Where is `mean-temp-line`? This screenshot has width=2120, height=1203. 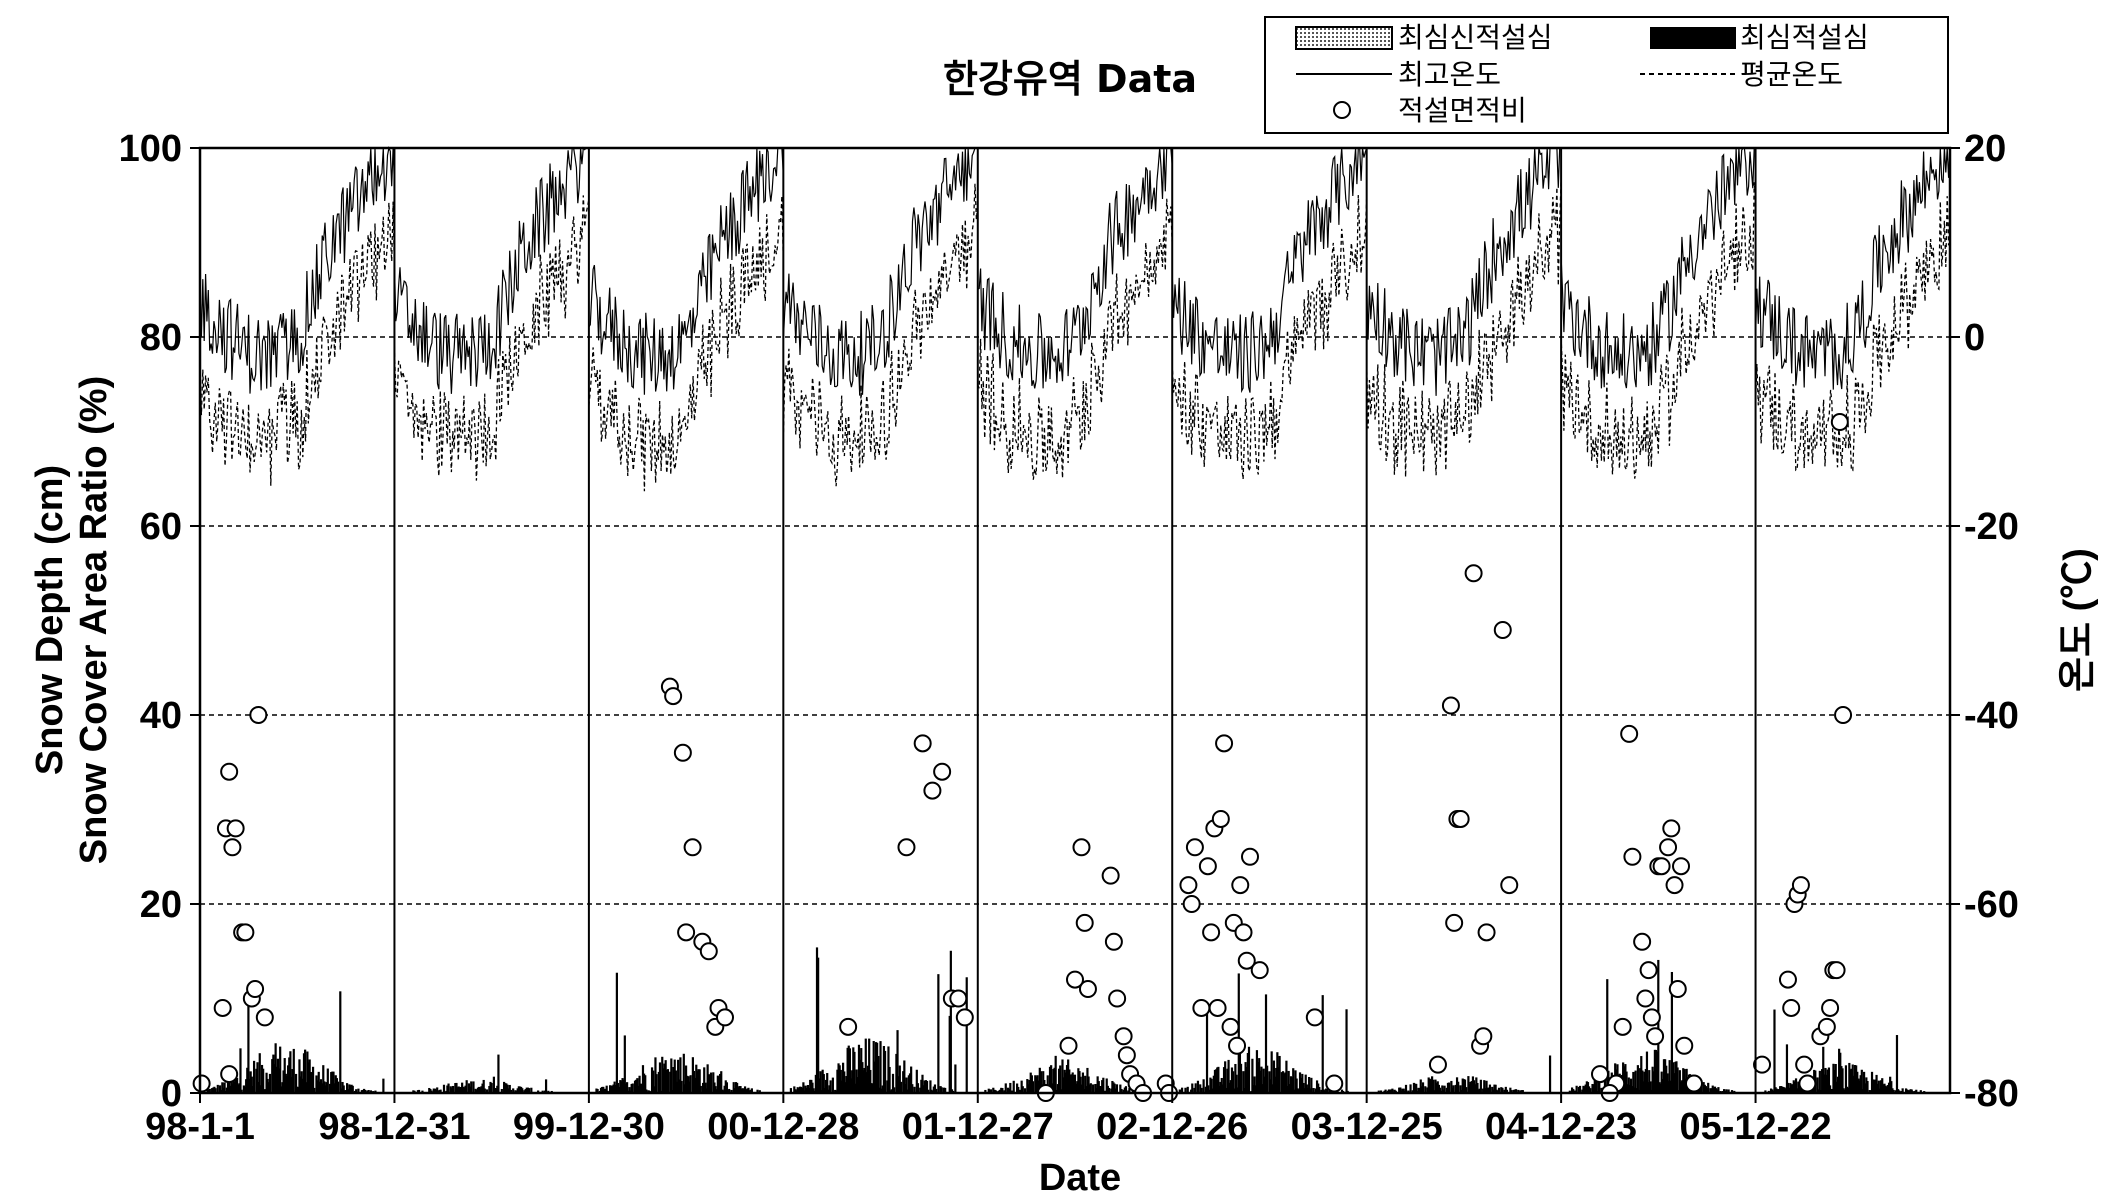 mean-temp-line is located at coordinates (1269, 337).